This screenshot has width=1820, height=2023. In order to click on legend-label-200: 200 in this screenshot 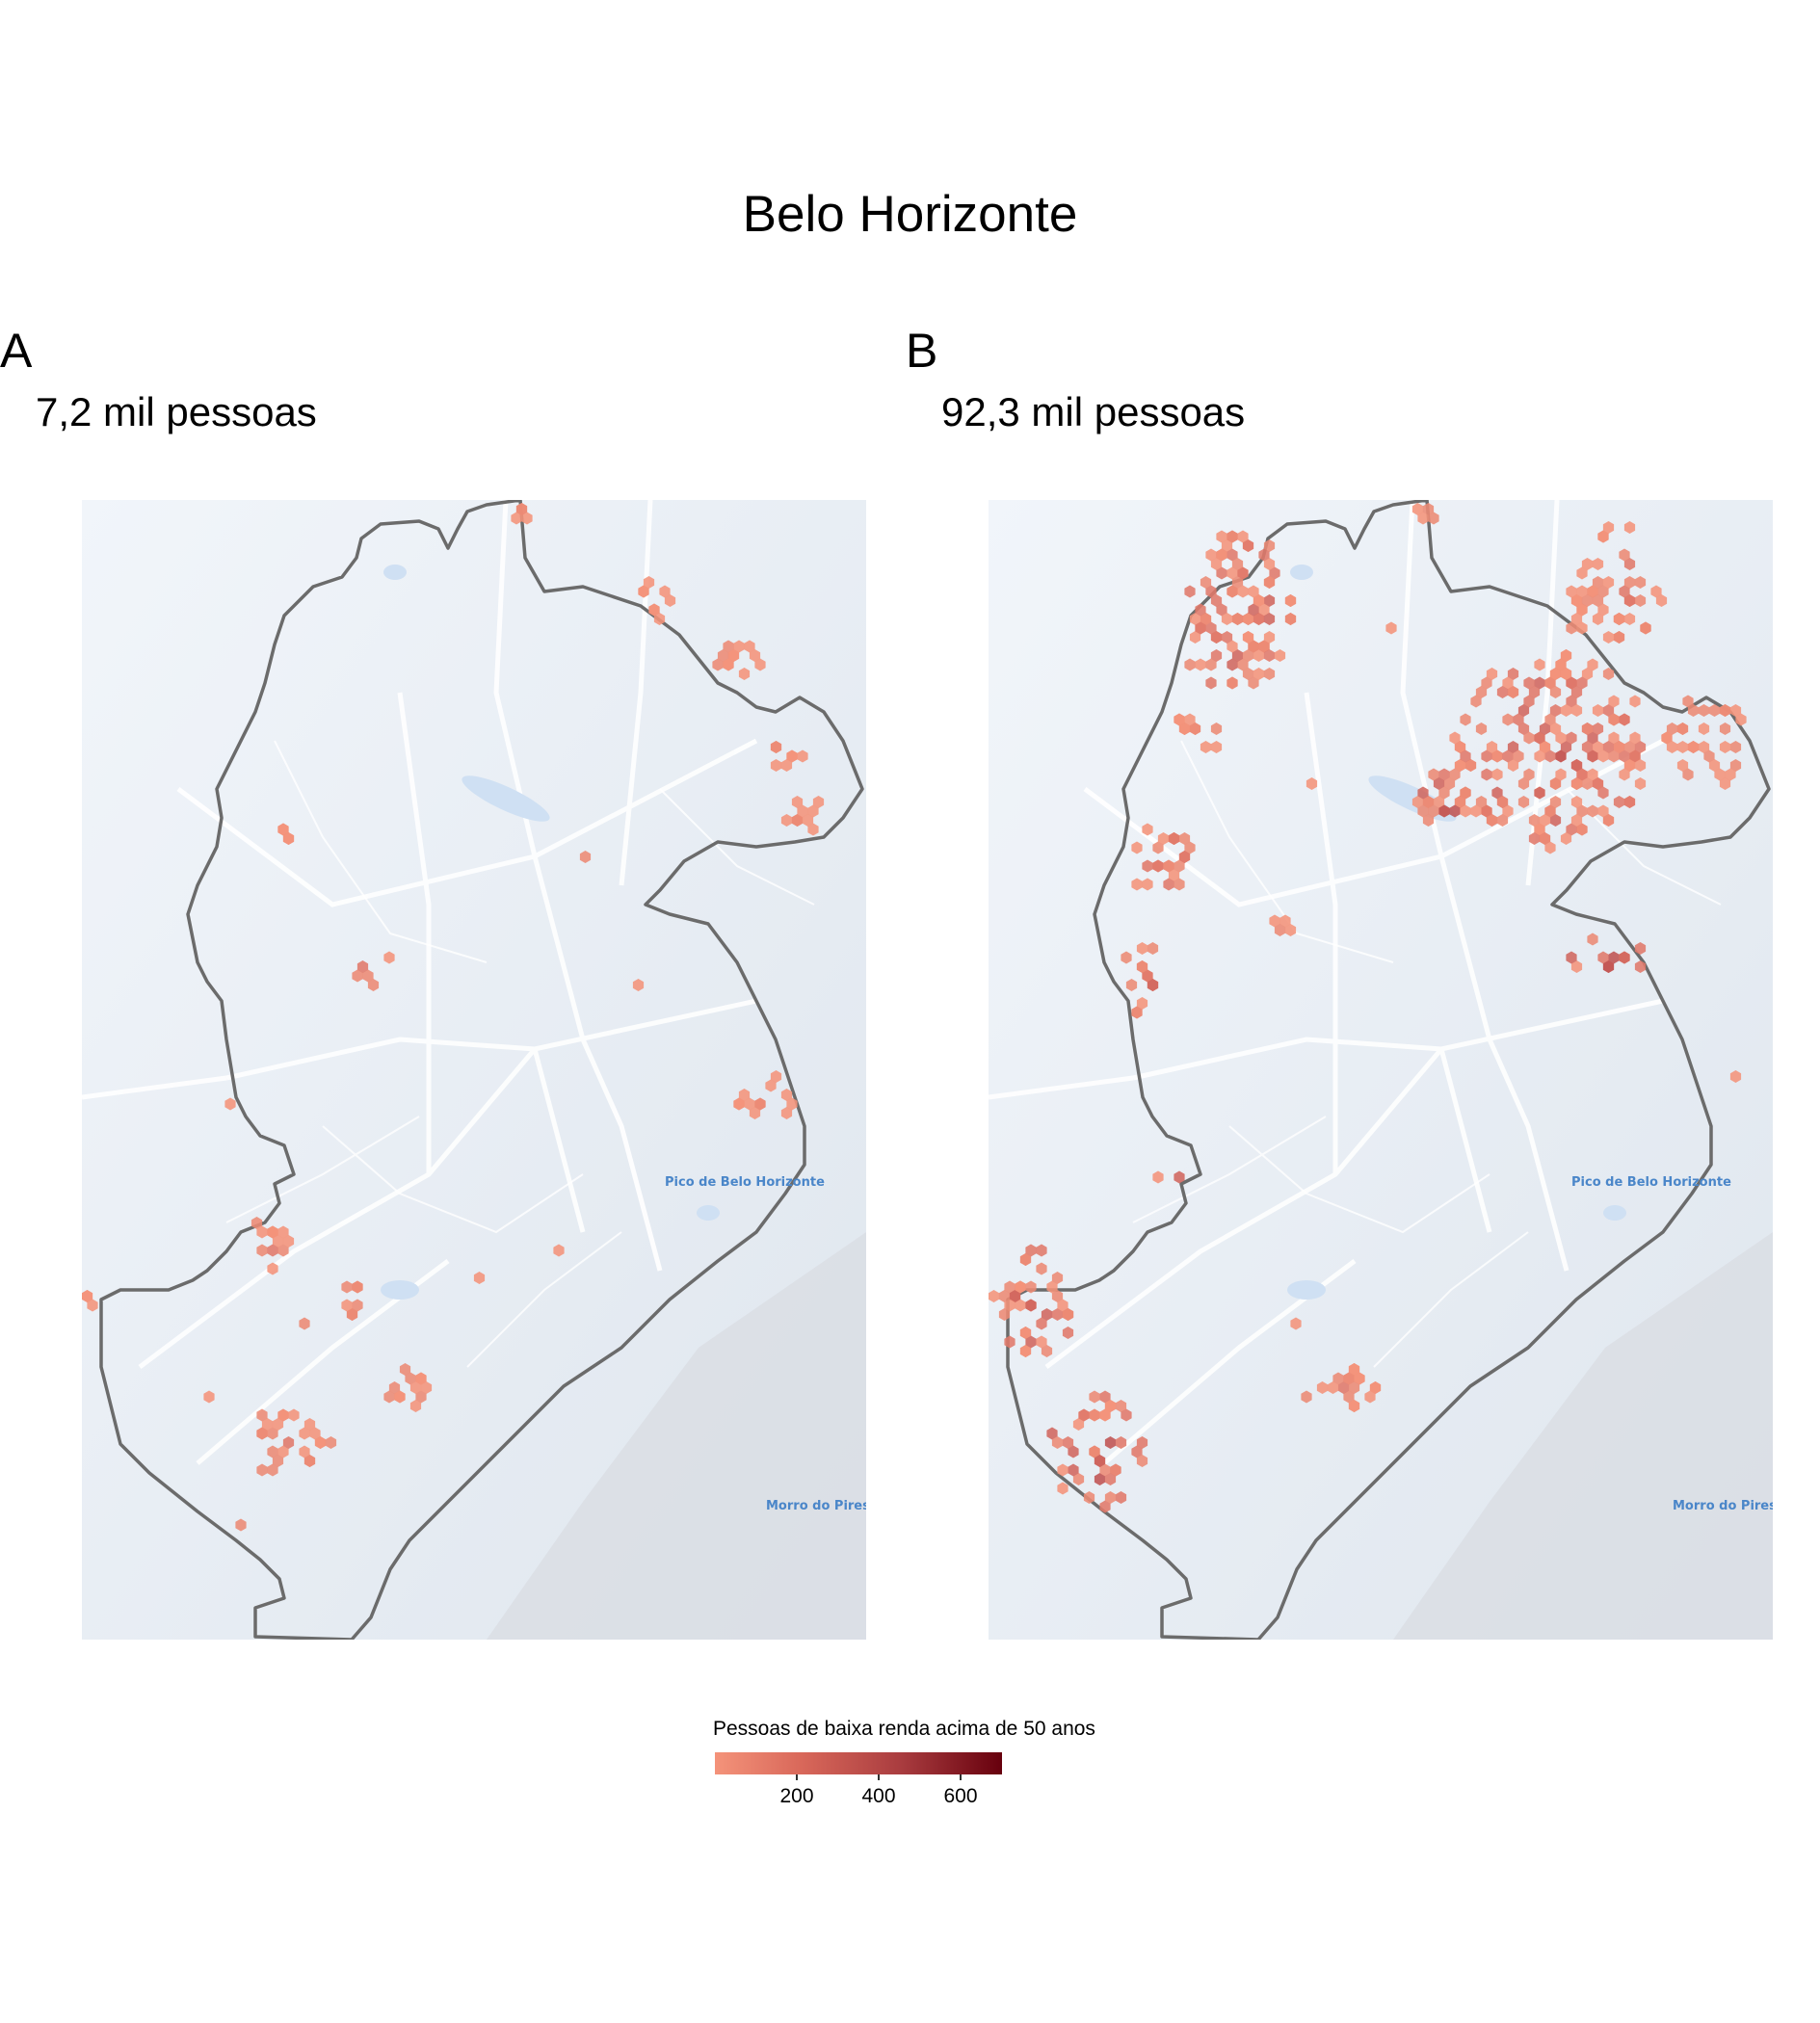, I will do `click(797, 1796)`.